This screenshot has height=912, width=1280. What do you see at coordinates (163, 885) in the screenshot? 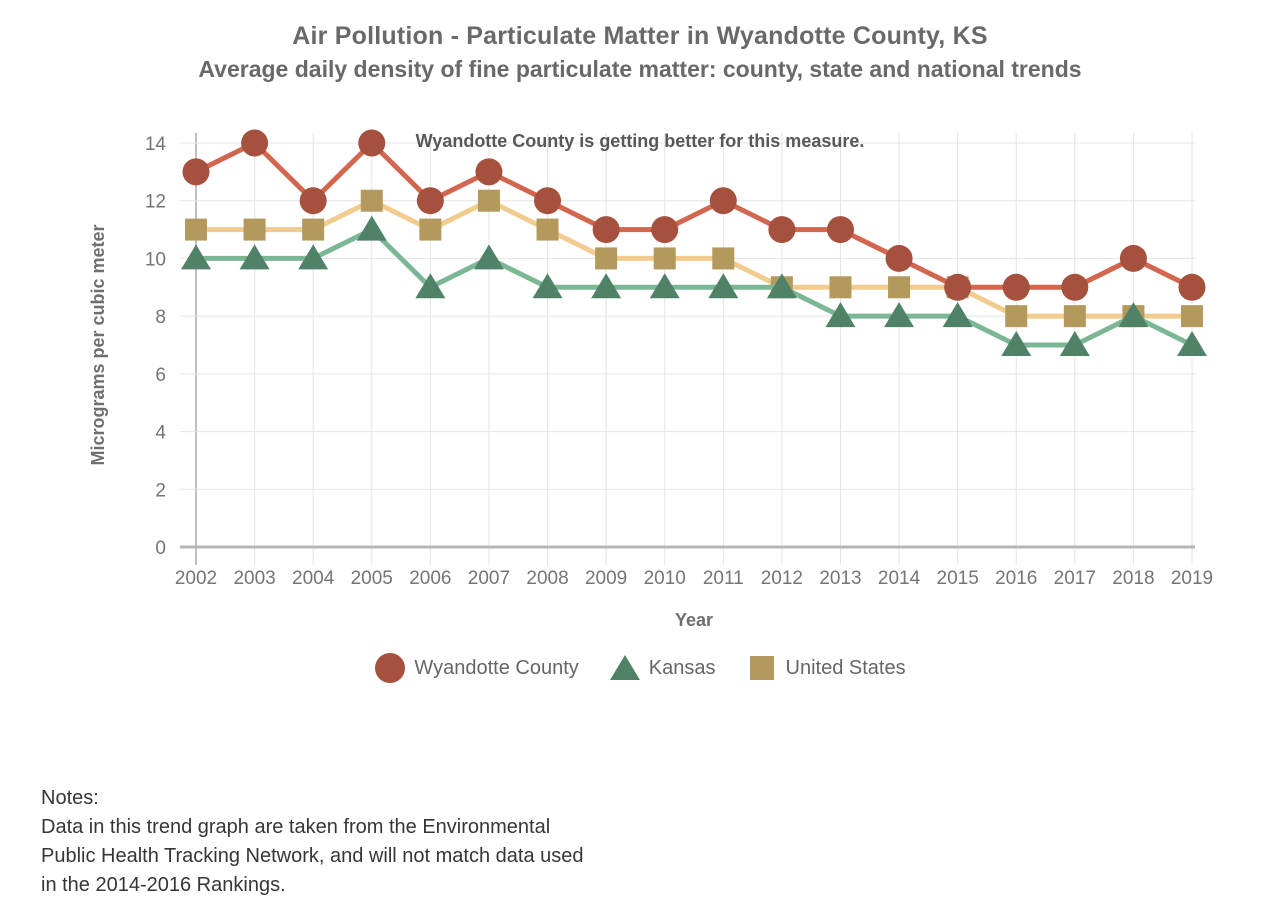
I see `notes-line: in the 2014-2016 Rankings.` at bounding box center [163, 885].